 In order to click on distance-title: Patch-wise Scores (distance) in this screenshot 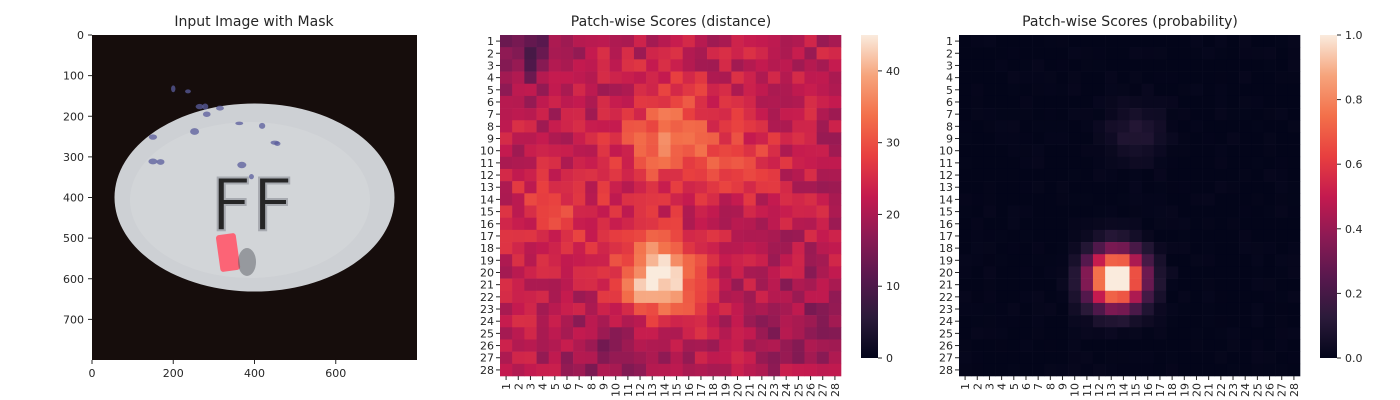, I will do `click(671, 22)`.